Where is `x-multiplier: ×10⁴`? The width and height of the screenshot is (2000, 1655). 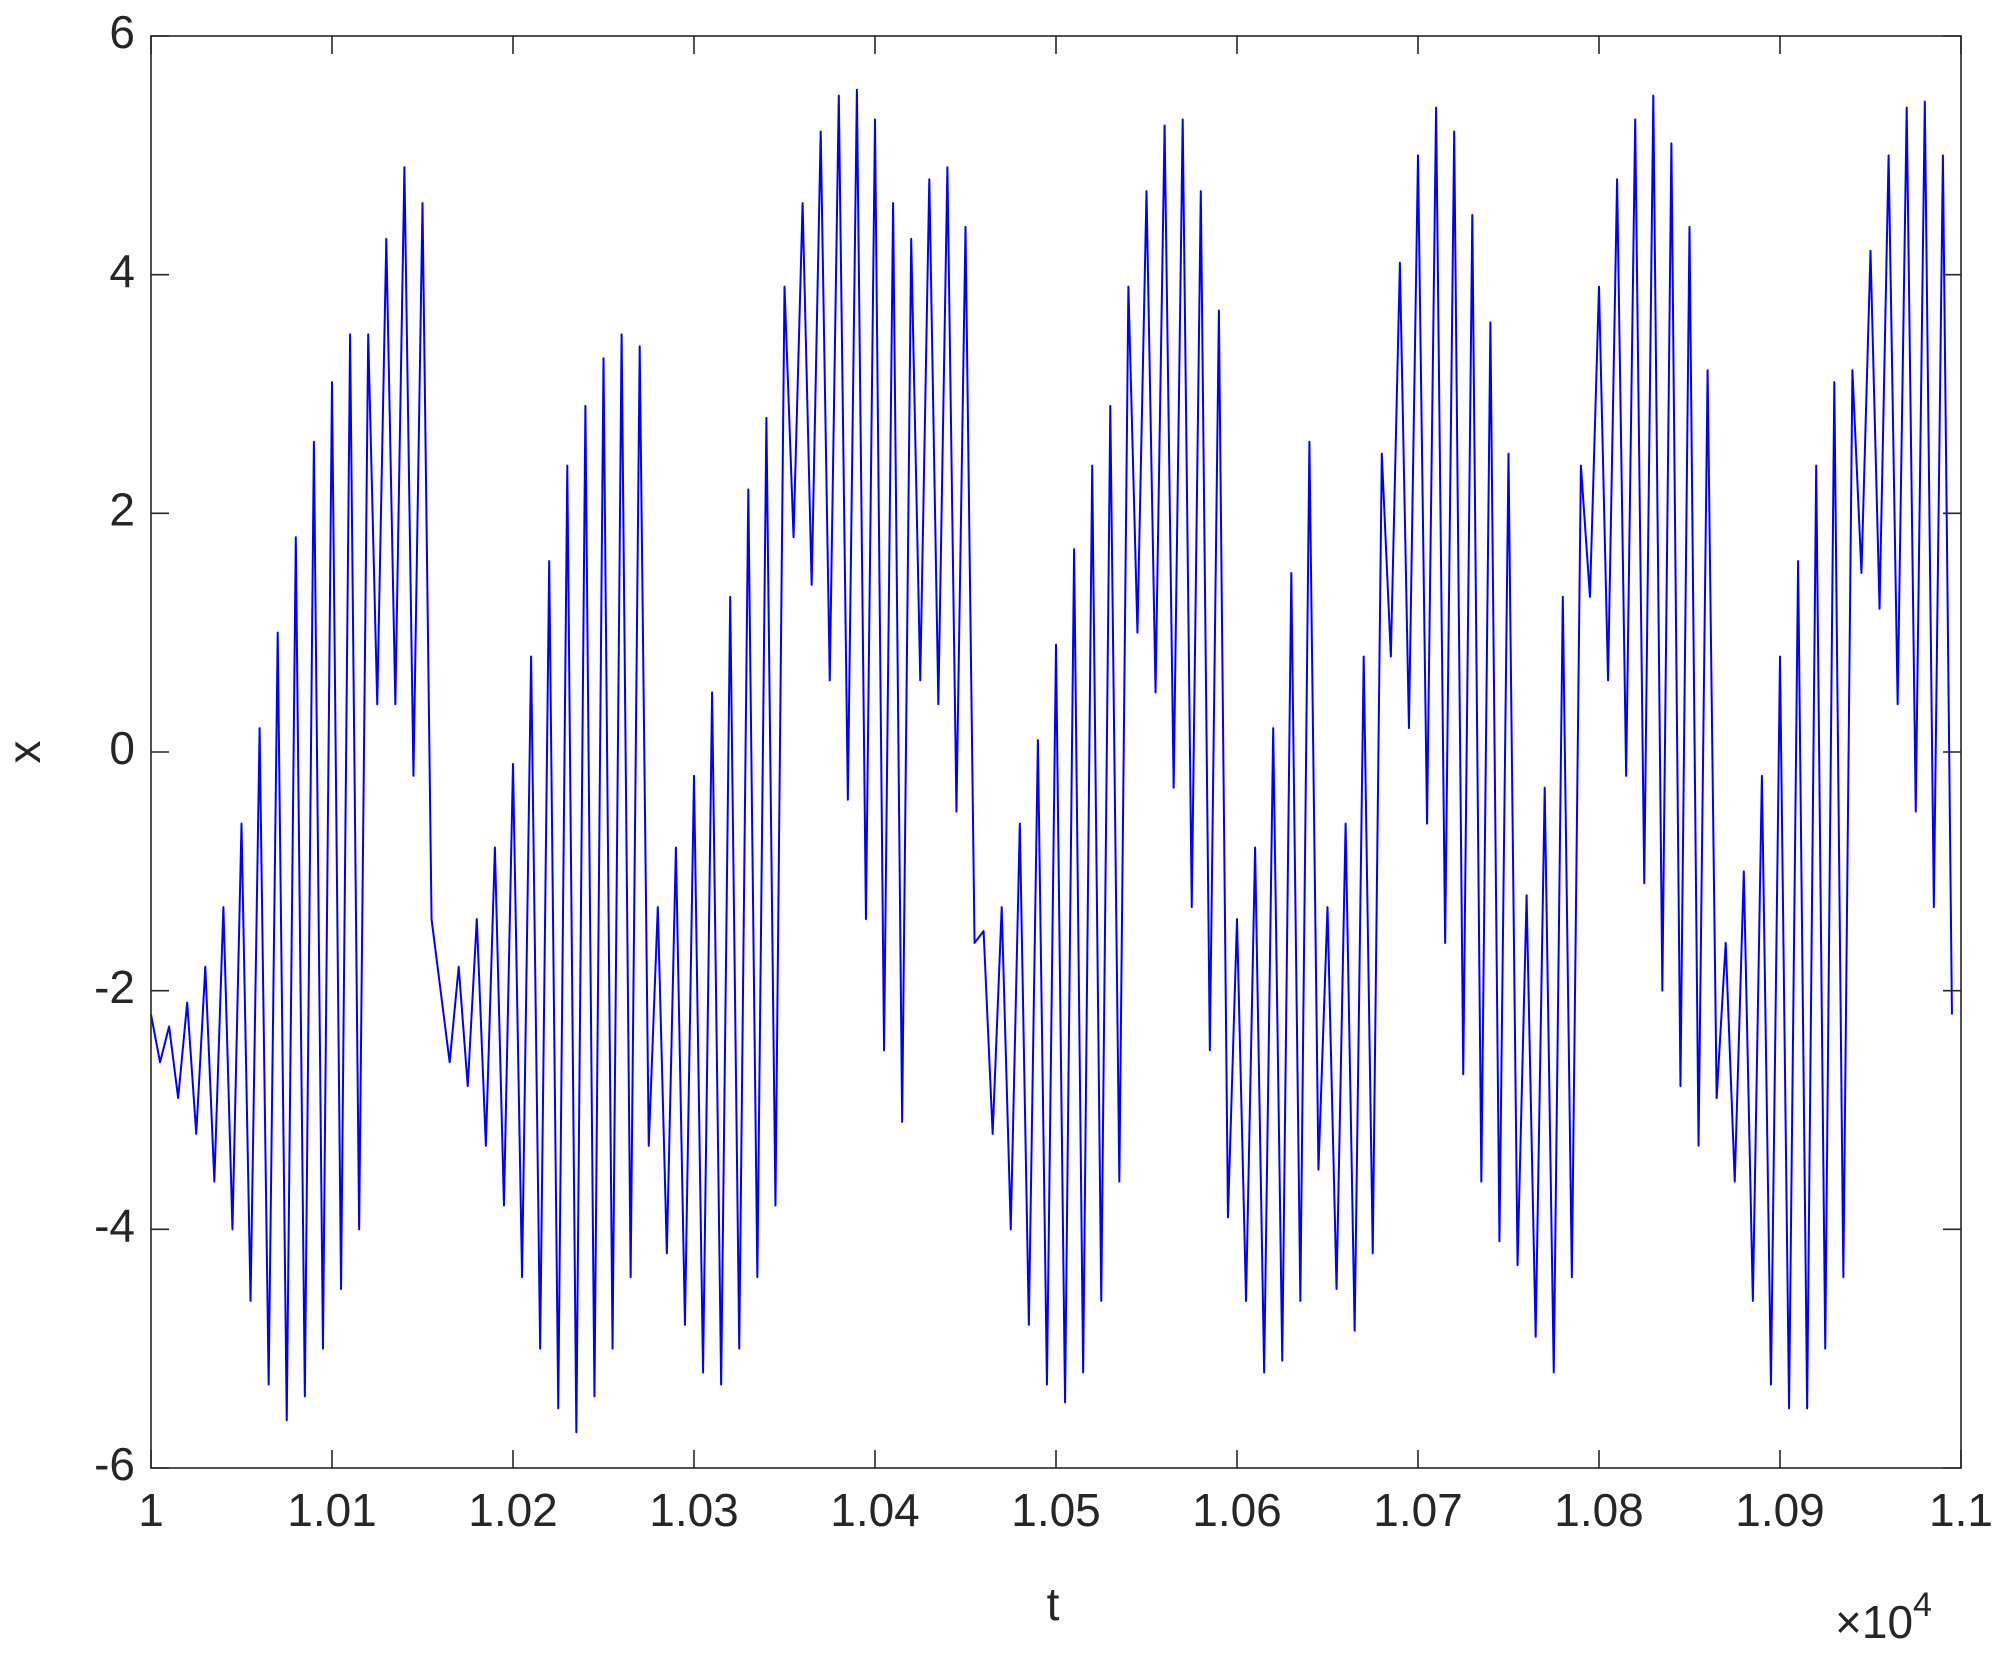
x-multiplier: ×10⁴ is located at coordinates (1883, 1617).